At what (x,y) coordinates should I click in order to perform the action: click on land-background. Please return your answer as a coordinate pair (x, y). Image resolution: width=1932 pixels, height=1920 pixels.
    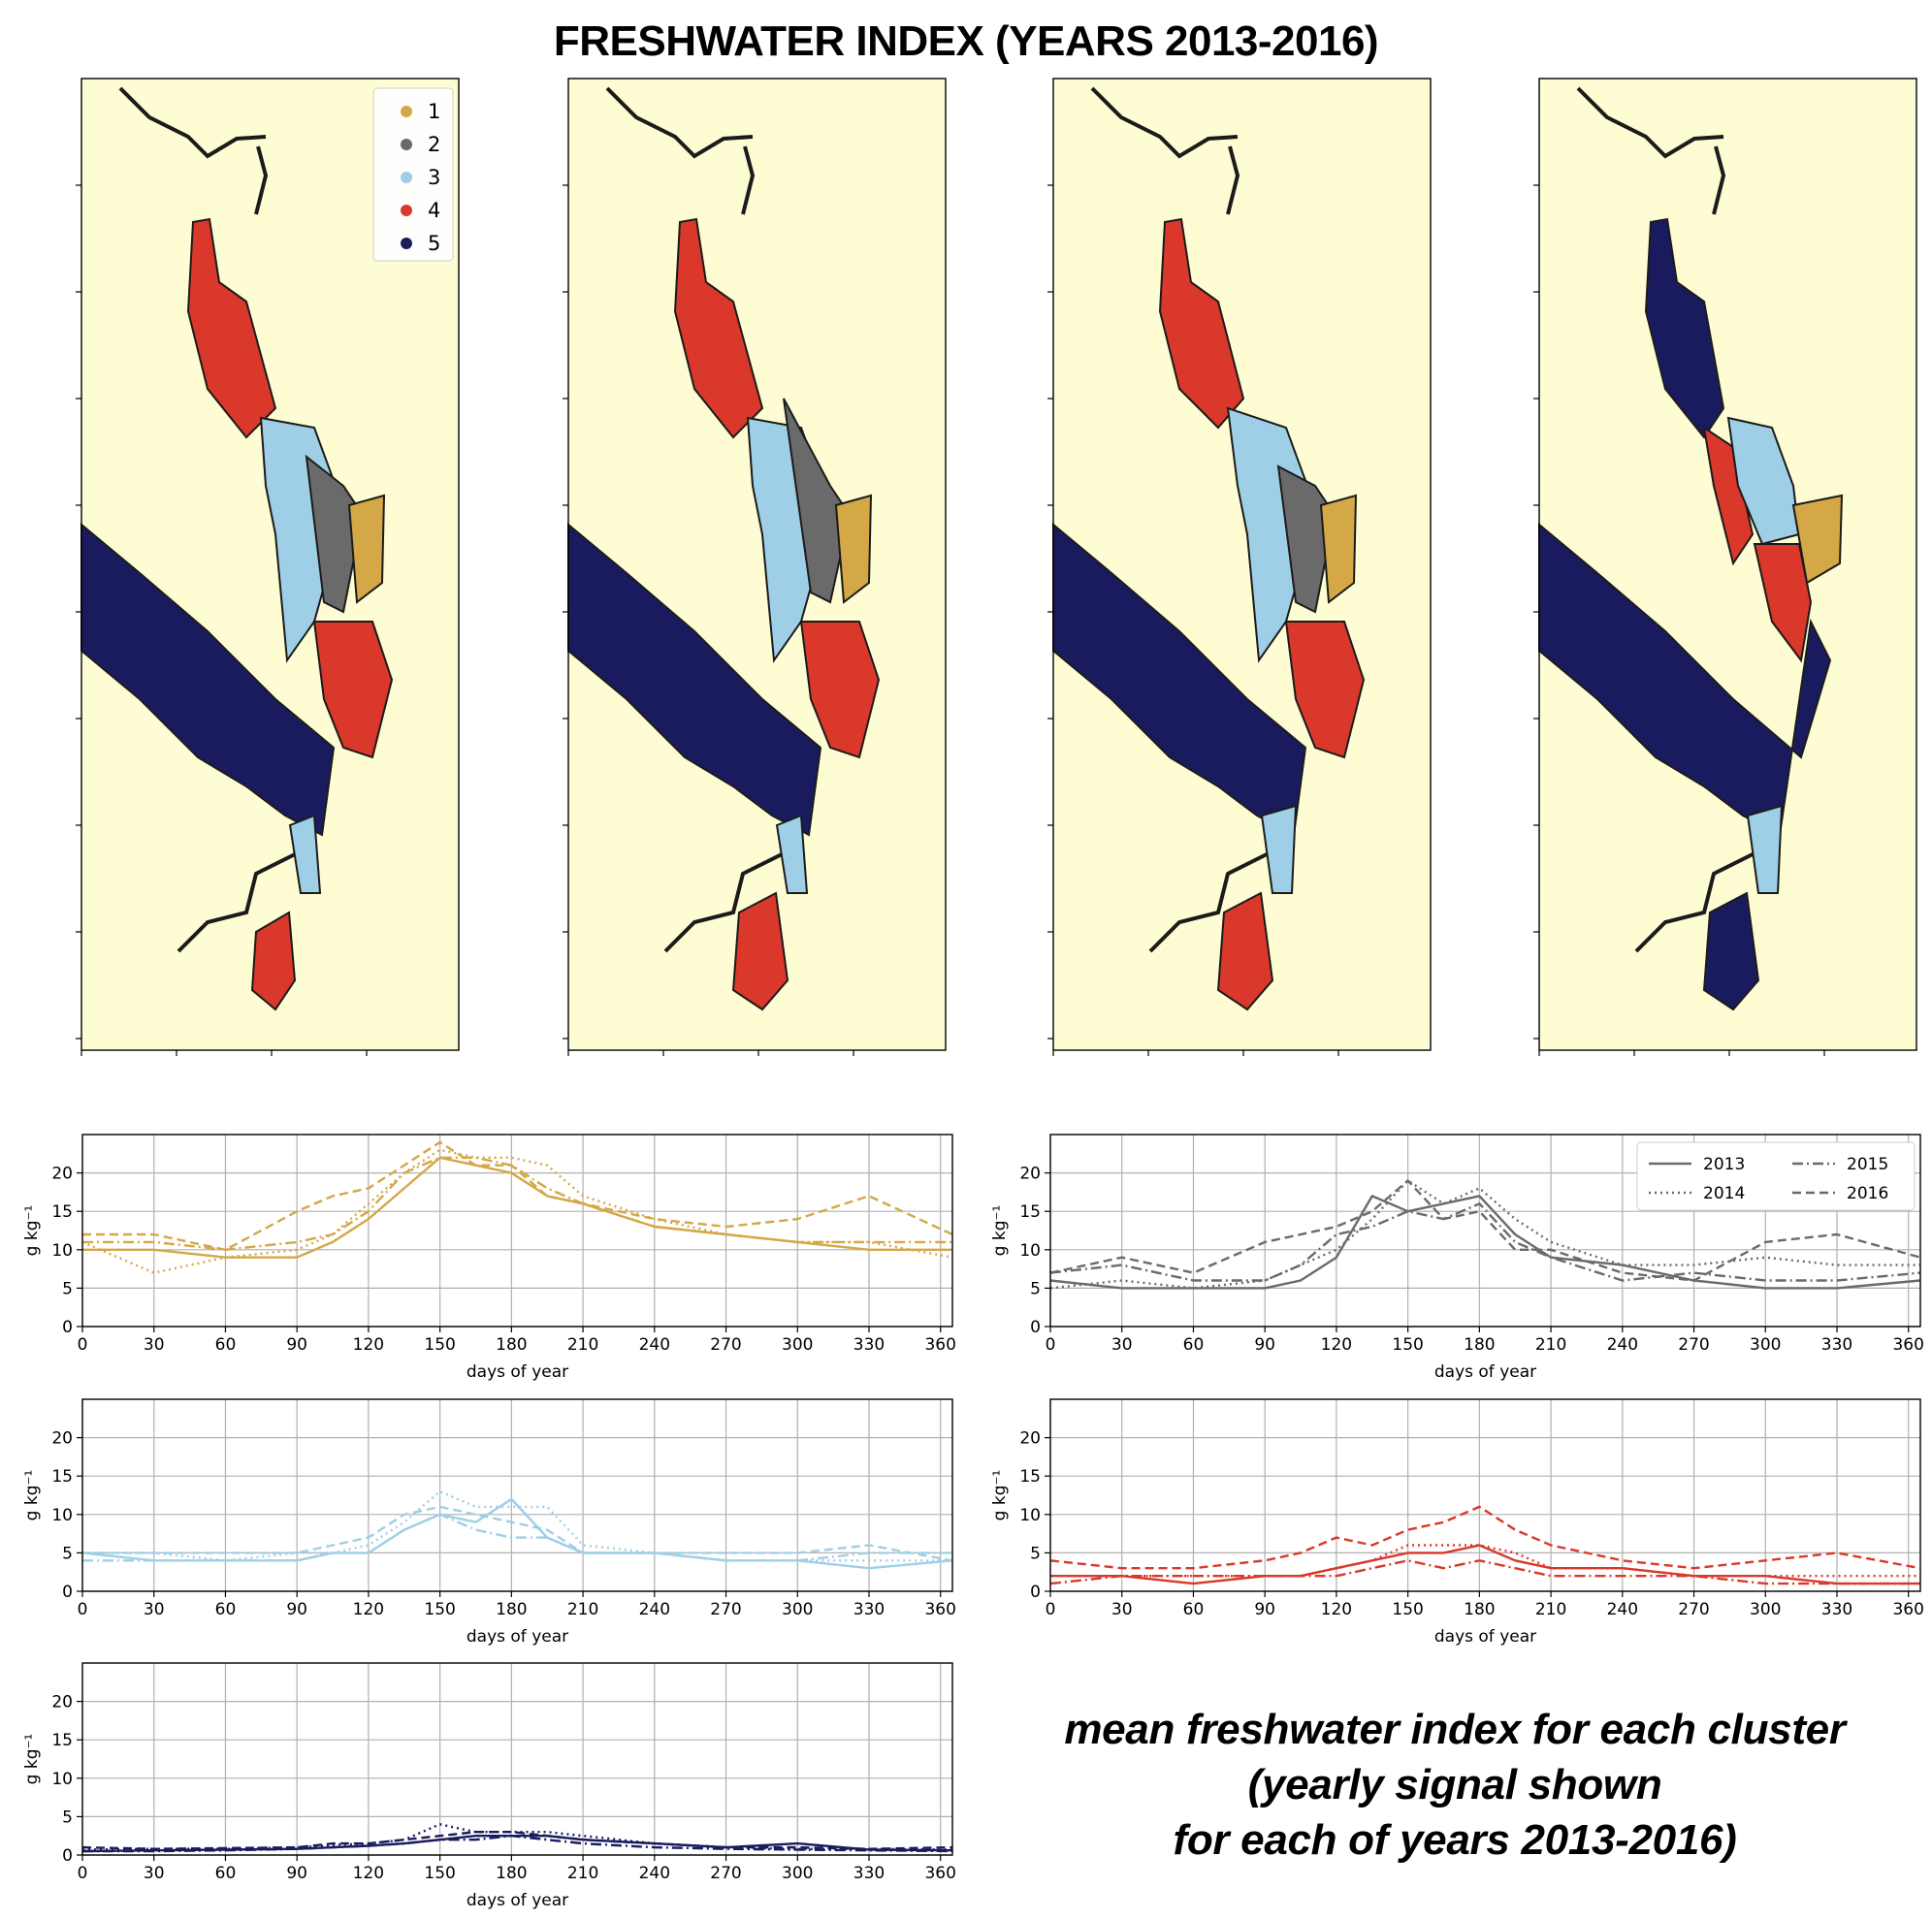
    Looking at the image, I should click on (1242, 564).